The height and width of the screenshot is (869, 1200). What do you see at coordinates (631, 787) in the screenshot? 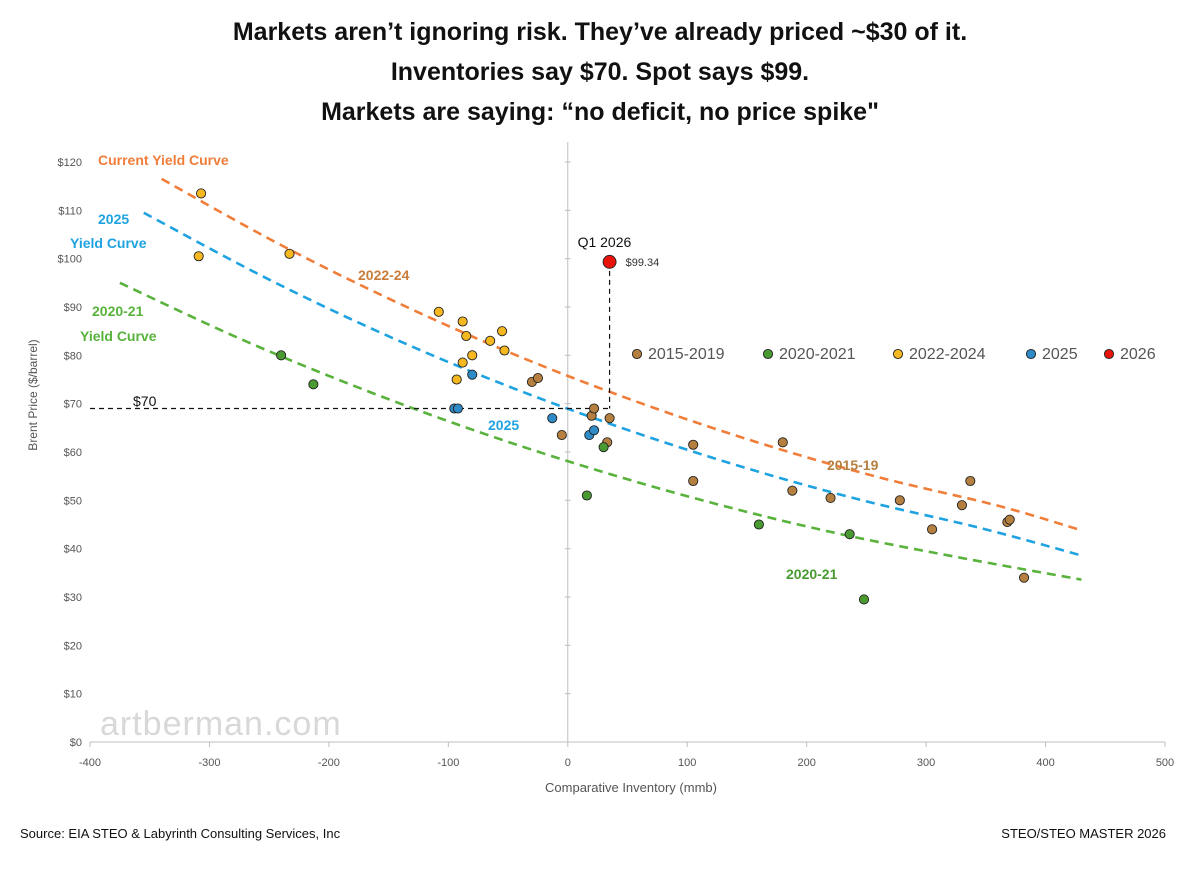
I see `x-axis-title: Comparative Inventory (mmb)` at bounding box center [631, 787].